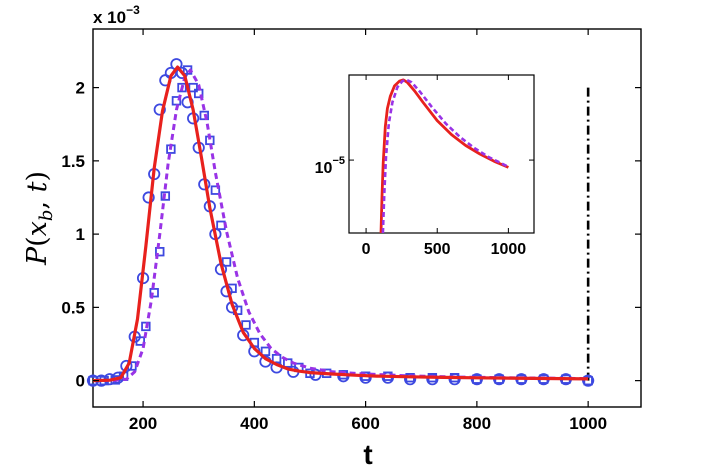 The image size is (708, 470). I want to click on y-label-var1: x, so click(37, 228).